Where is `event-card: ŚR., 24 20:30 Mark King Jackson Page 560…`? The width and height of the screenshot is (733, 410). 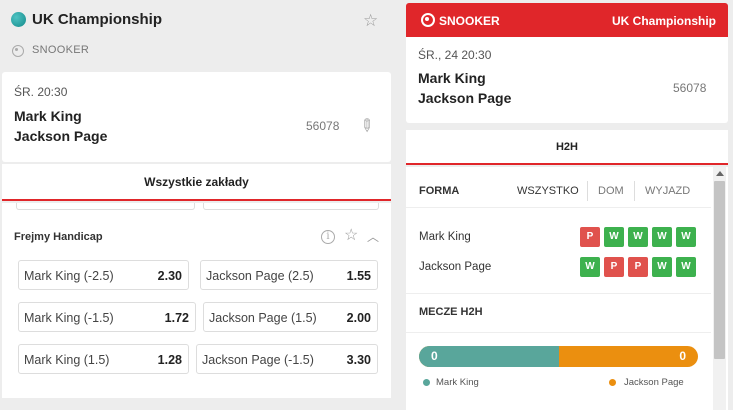
event-card: ŚR., 24 20:30 Mark King Jackson Page 560… is located at coordinates (567, 80).